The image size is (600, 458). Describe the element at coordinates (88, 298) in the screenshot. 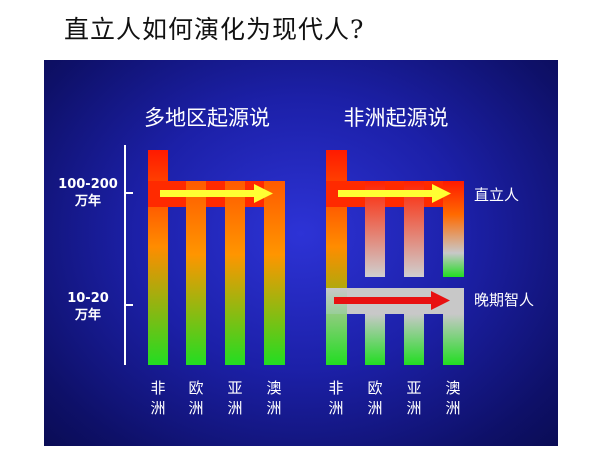

I see `y-label-bottom-line1: 10-20` at that location.